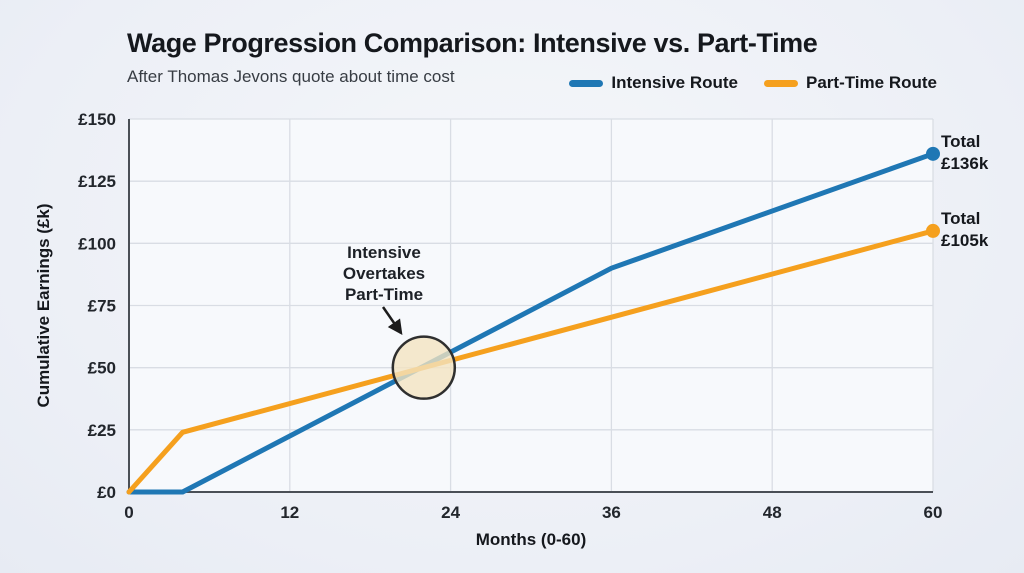 The width and height of the screenshot is (1024, 573). I want to click on y-tick-label: £125, so click(97, 181).